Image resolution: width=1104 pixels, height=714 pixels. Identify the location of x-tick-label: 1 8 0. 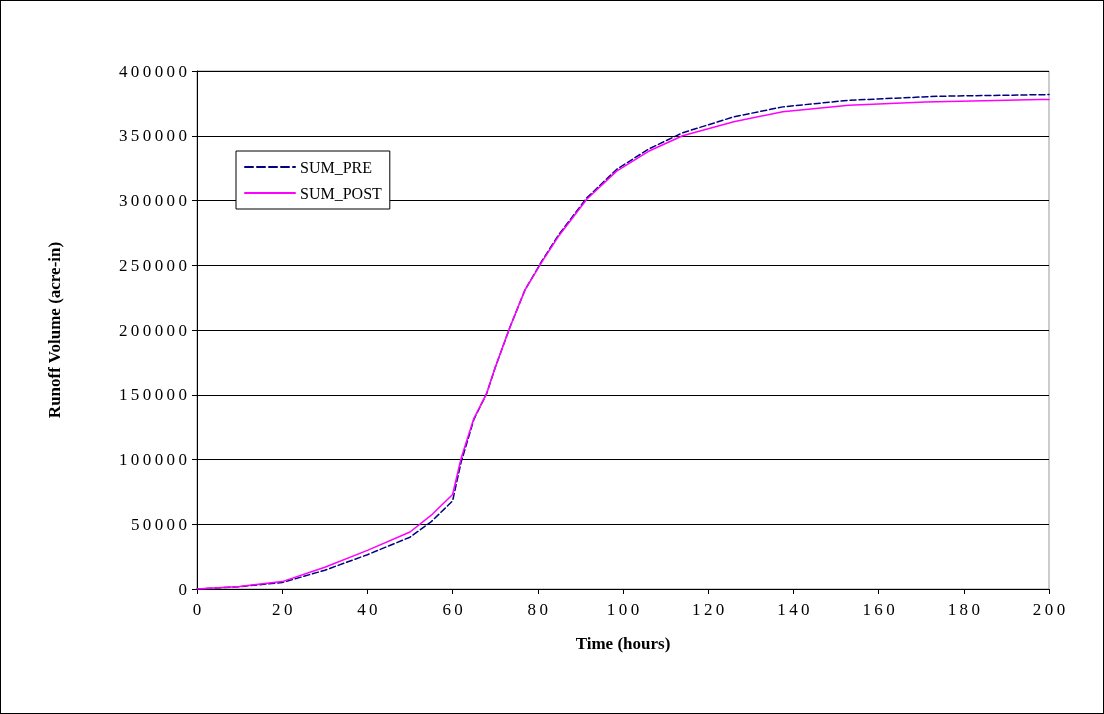
(963, 609).